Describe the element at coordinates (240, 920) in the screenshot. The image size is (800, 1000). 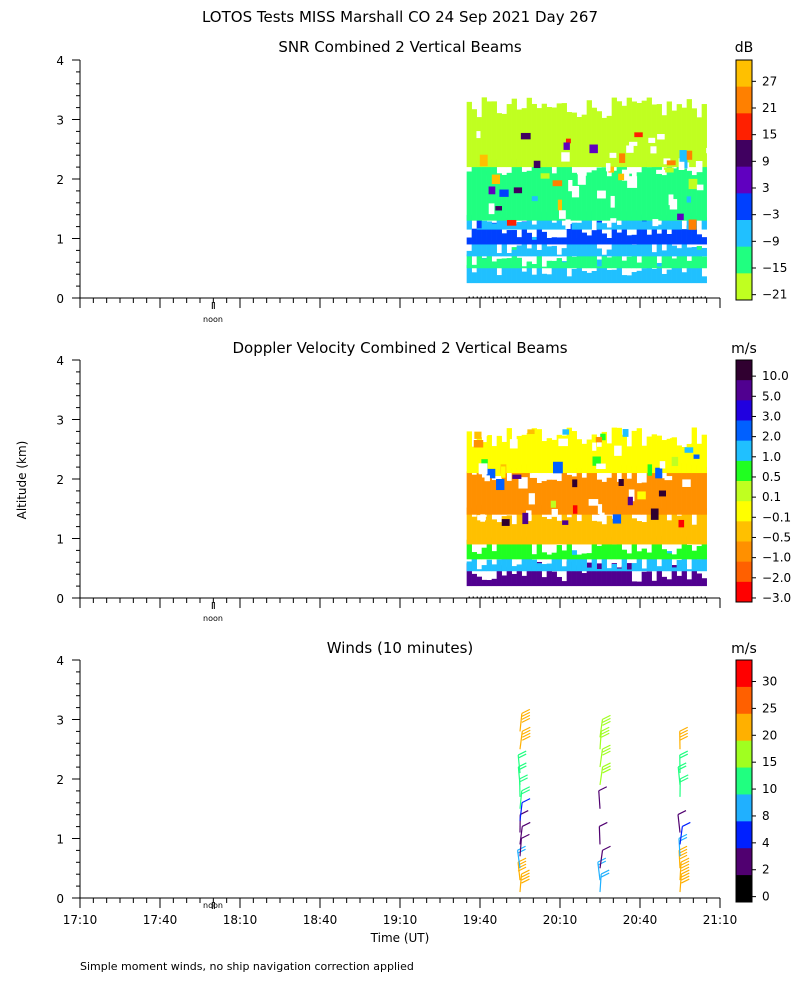
I see `x-tick-label: 18:10` at that location.